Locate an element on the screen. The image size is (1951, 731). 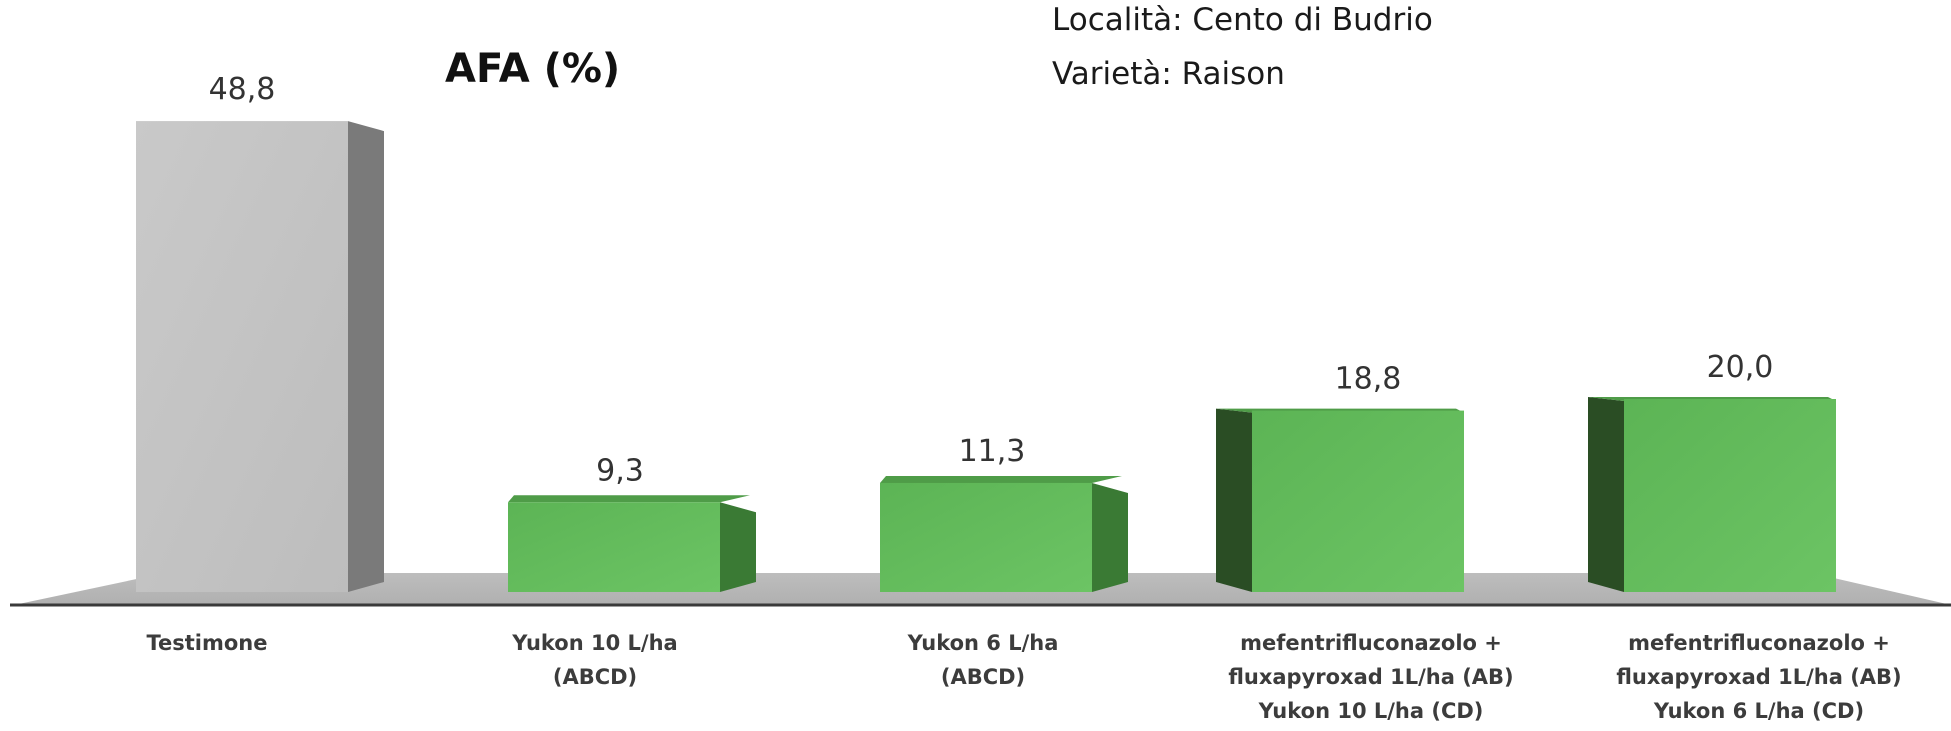
location-text: Località: Cento di Budrio is located at coordinates (1242, 20).